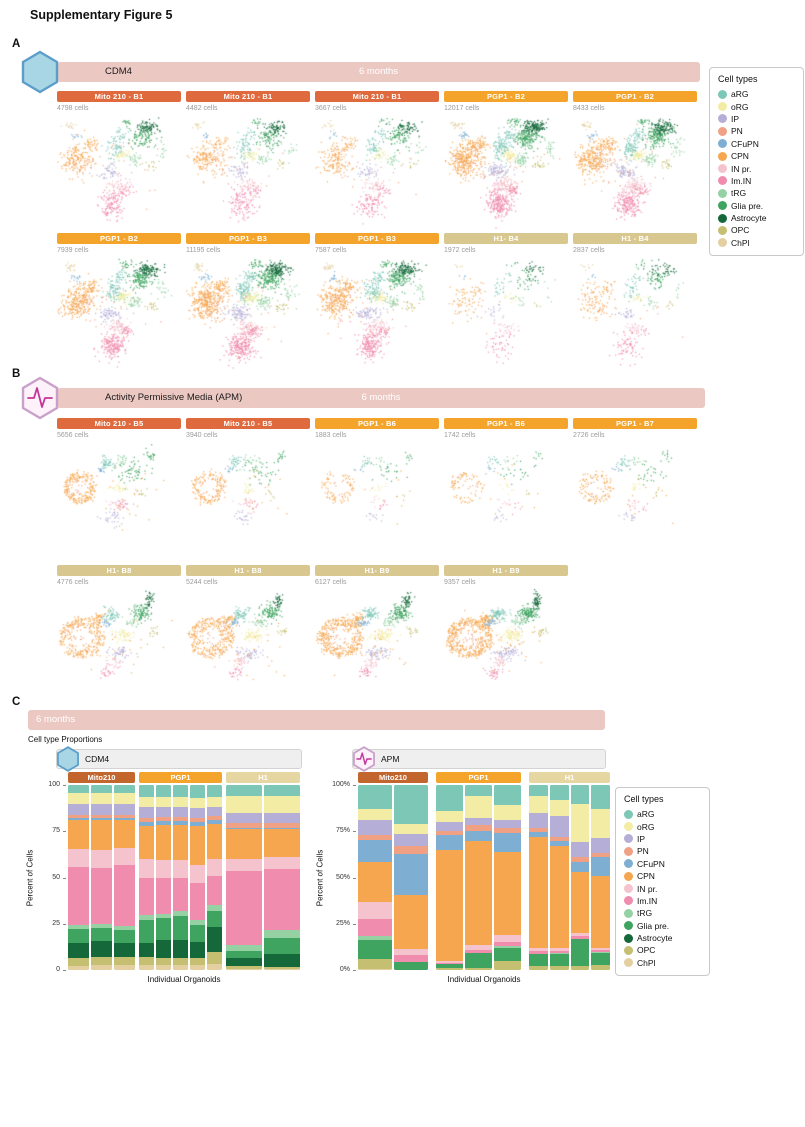  What do you see at coordinates (16, 702) in the screenshot?
I see `section-c-label: C` at bounding box center [16, 702].